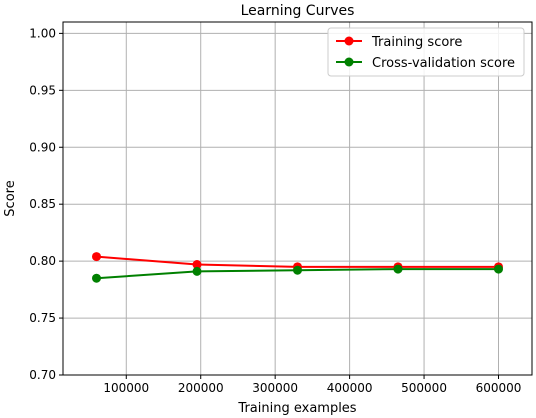  I want to click on x-axis-label: Training examples, so click(296, 408).